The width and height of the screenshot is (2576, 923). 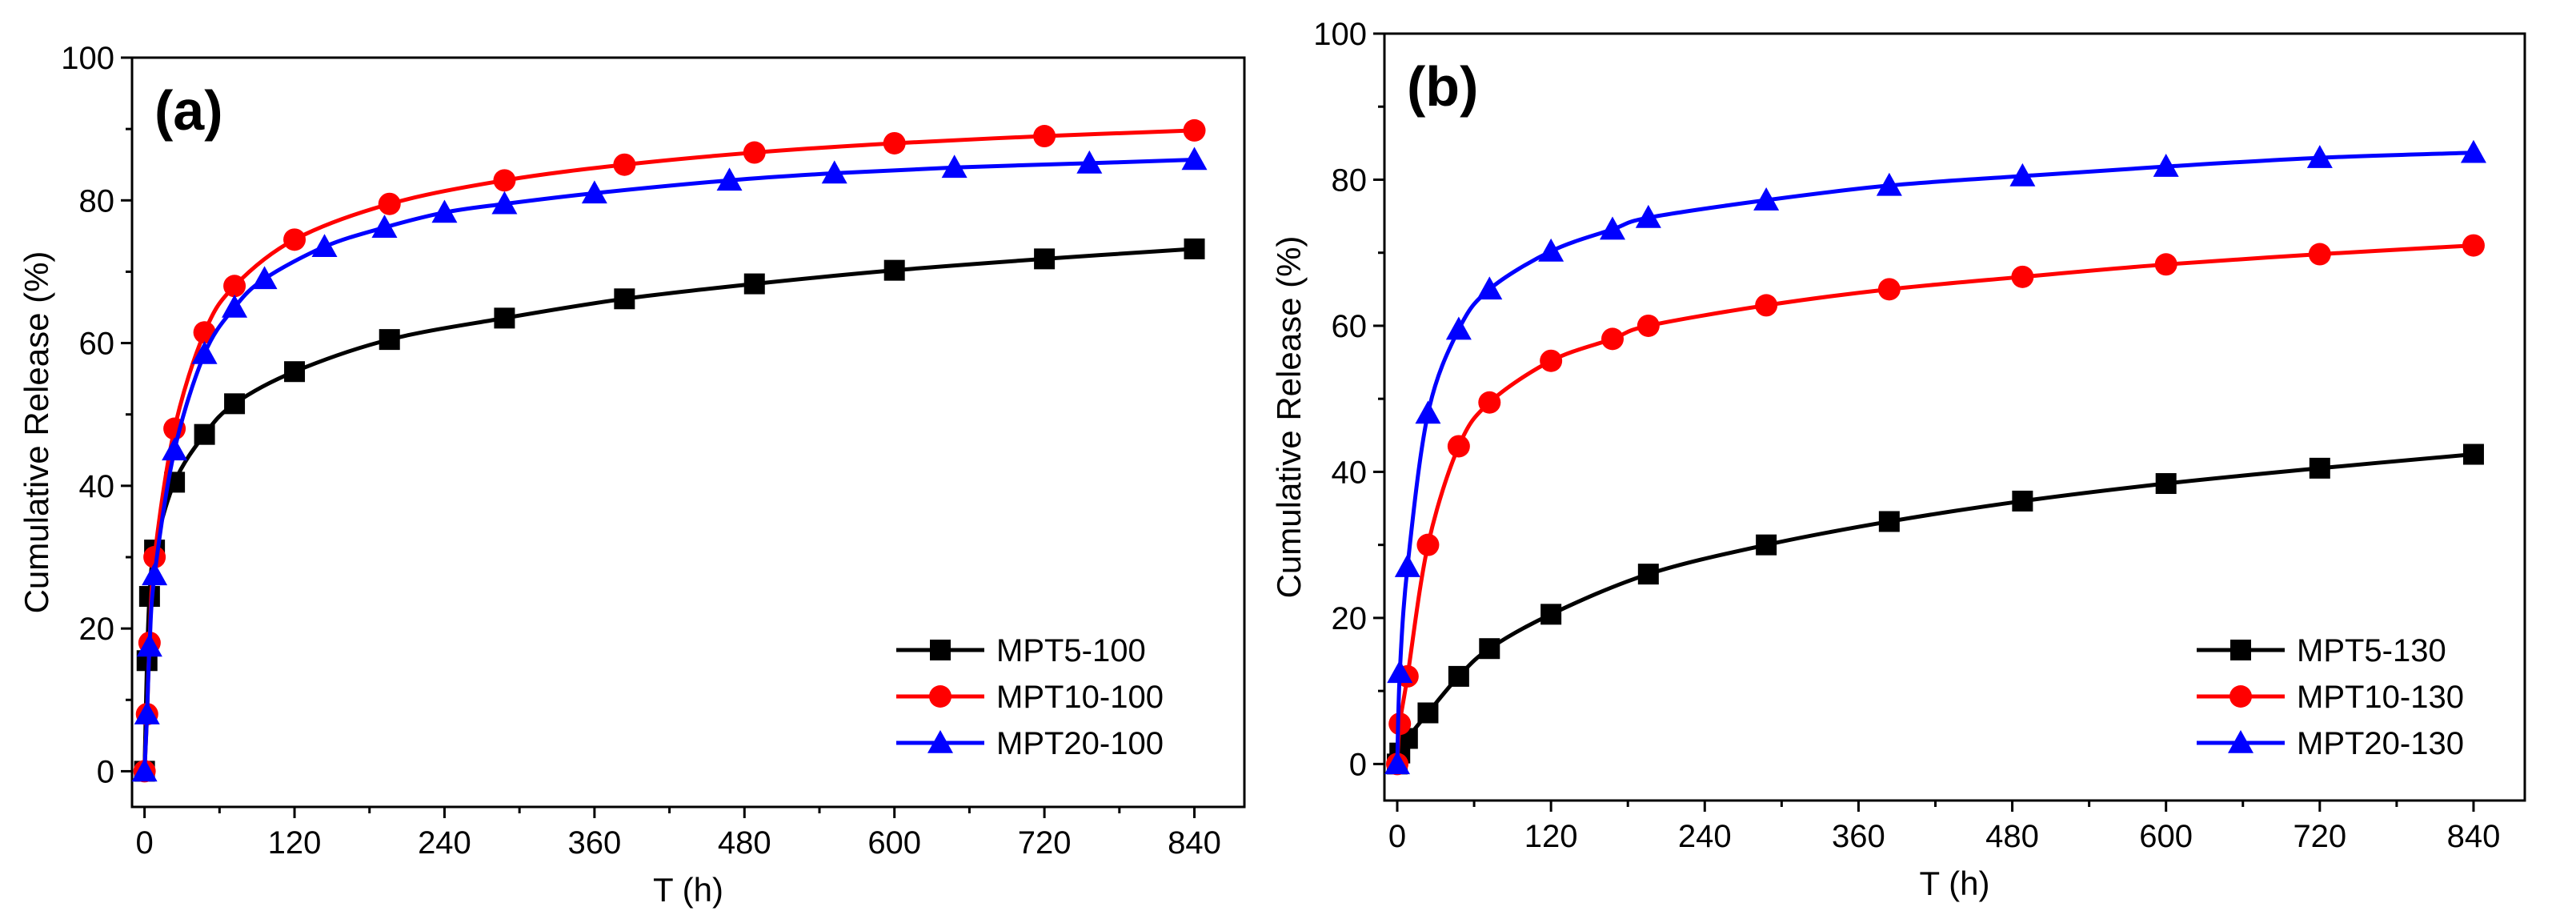 I want to click on chart-b-legend: MPT5-130 MPT10-130 MPT20-130, so click(x=2330, y=697).